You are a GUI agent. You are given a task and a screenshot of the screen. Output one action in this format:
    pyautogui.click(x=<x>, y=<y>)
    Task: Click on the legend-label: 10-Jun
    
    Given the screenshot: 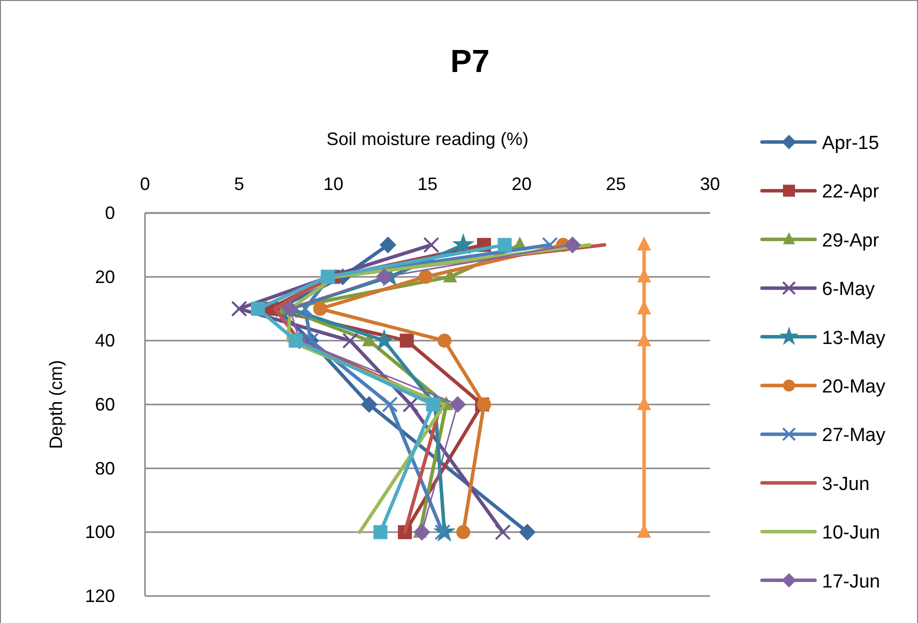 What is the action you would take?
    pyautogui.click(x=851, y=533)
    